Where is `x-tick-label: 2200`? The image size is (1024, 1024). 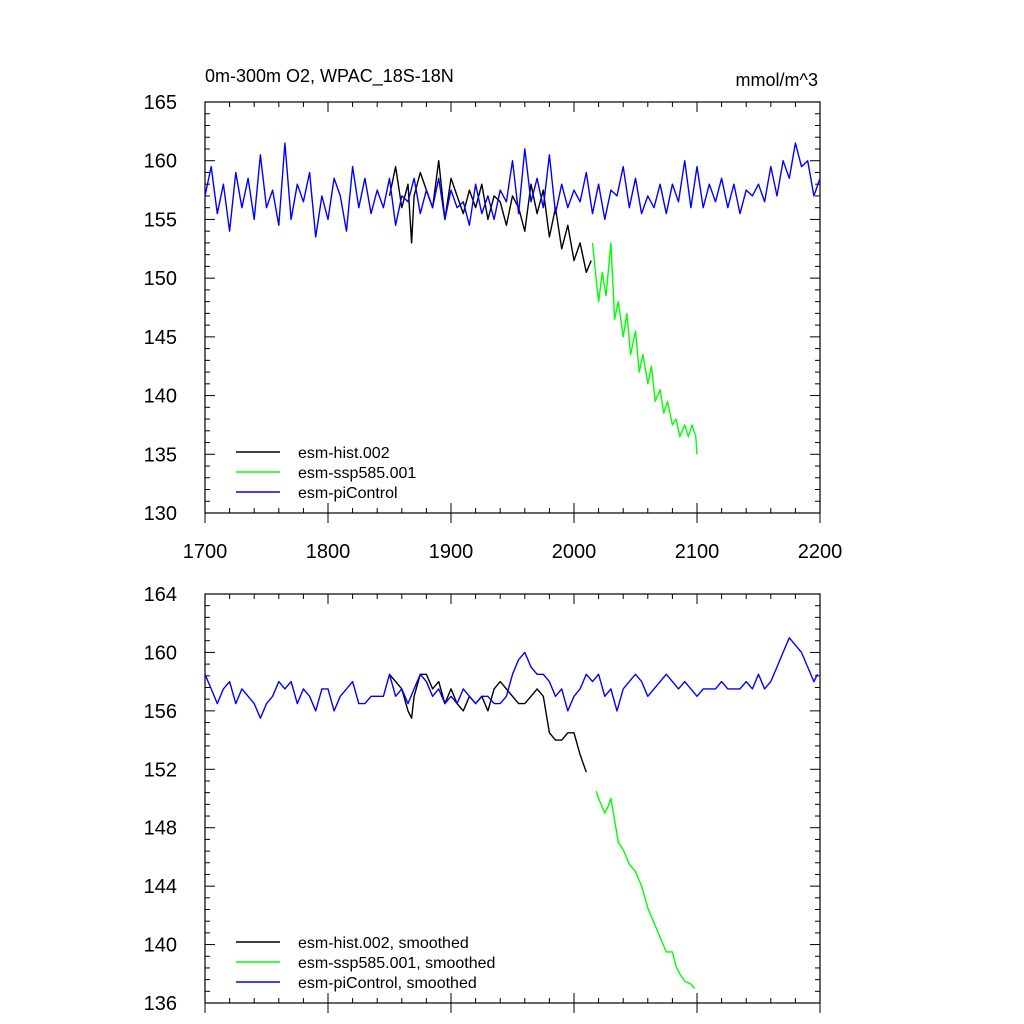
x-tick-label: 2200 is located at coordinates (820, 552).